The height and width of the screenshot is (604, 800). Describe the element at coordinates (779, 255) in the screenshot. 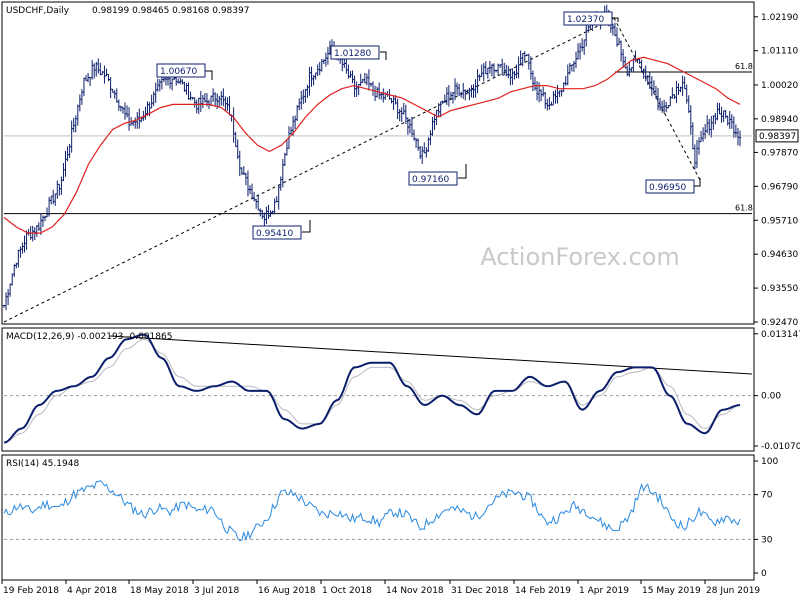

I see `price-axis-tick-label: 0.94630` at that location.